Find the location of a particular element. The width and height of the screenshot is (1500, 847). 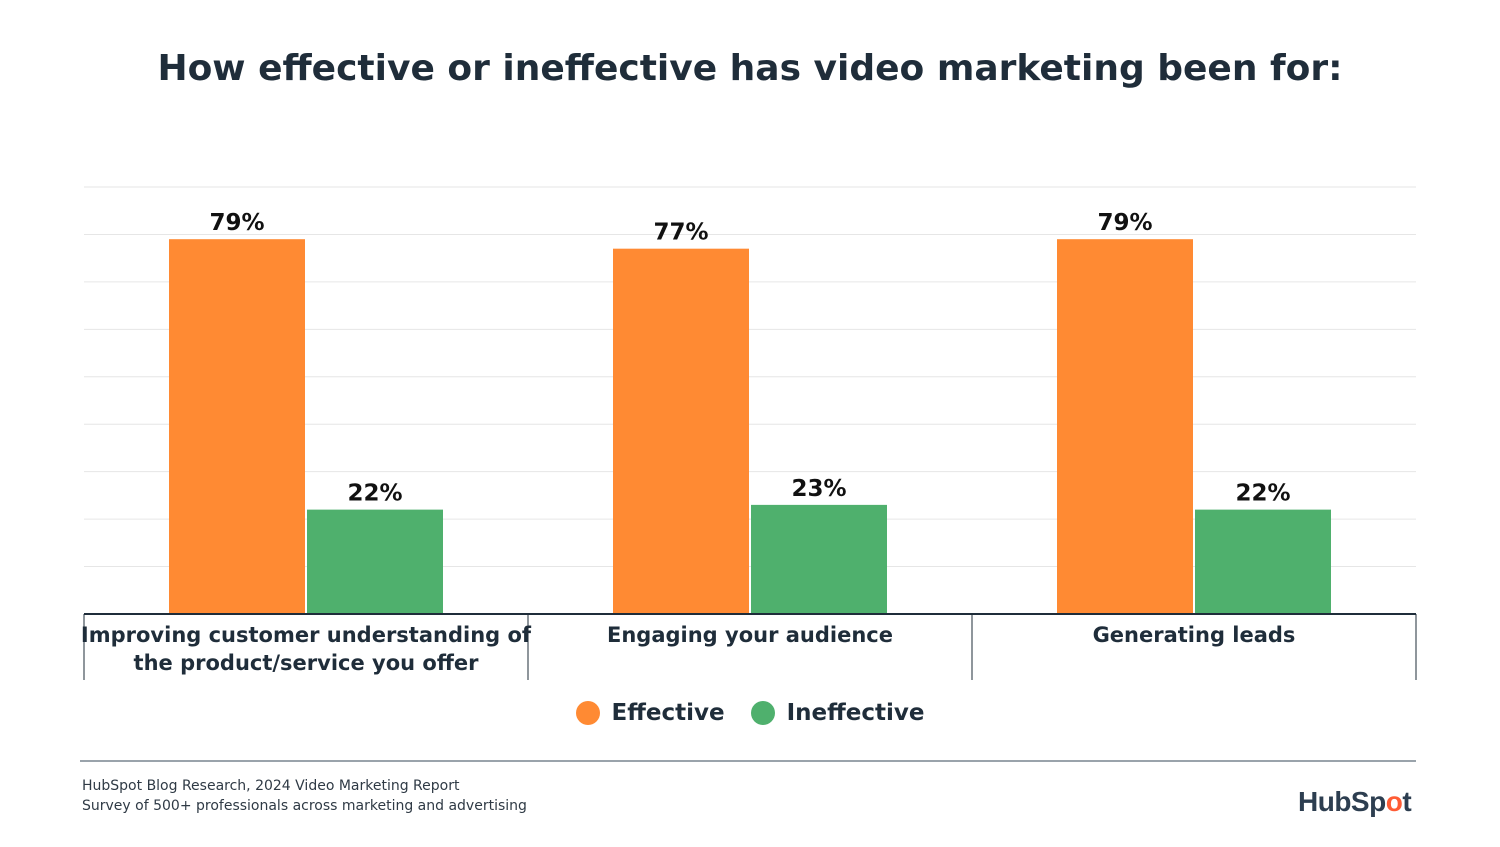

x-tick-label: Engaging your audience is located at coordinates (750, 635).